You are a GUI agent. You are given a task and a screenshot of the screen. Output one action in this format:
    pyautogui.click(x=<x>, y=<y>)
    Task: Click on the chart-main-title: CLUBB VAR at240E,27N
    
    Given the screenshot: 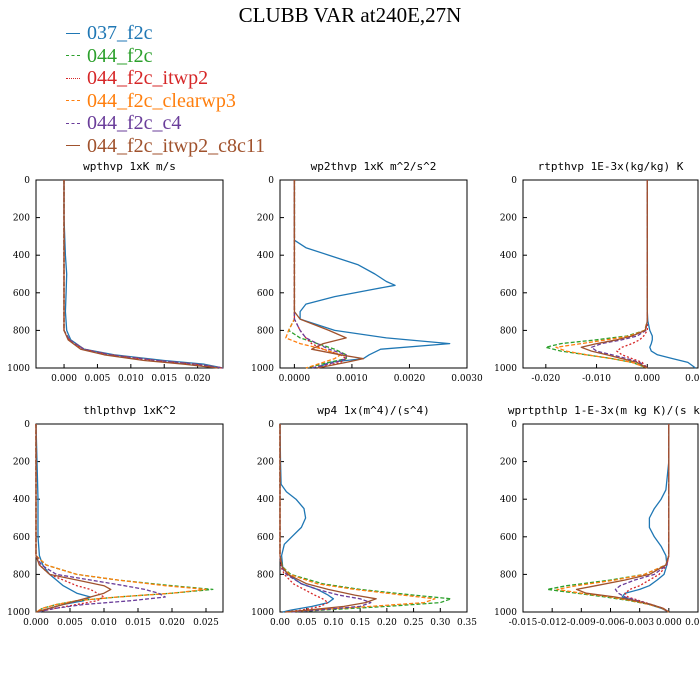 What is the action you would take?
    pyautogui.click(x=350, y=15)
    